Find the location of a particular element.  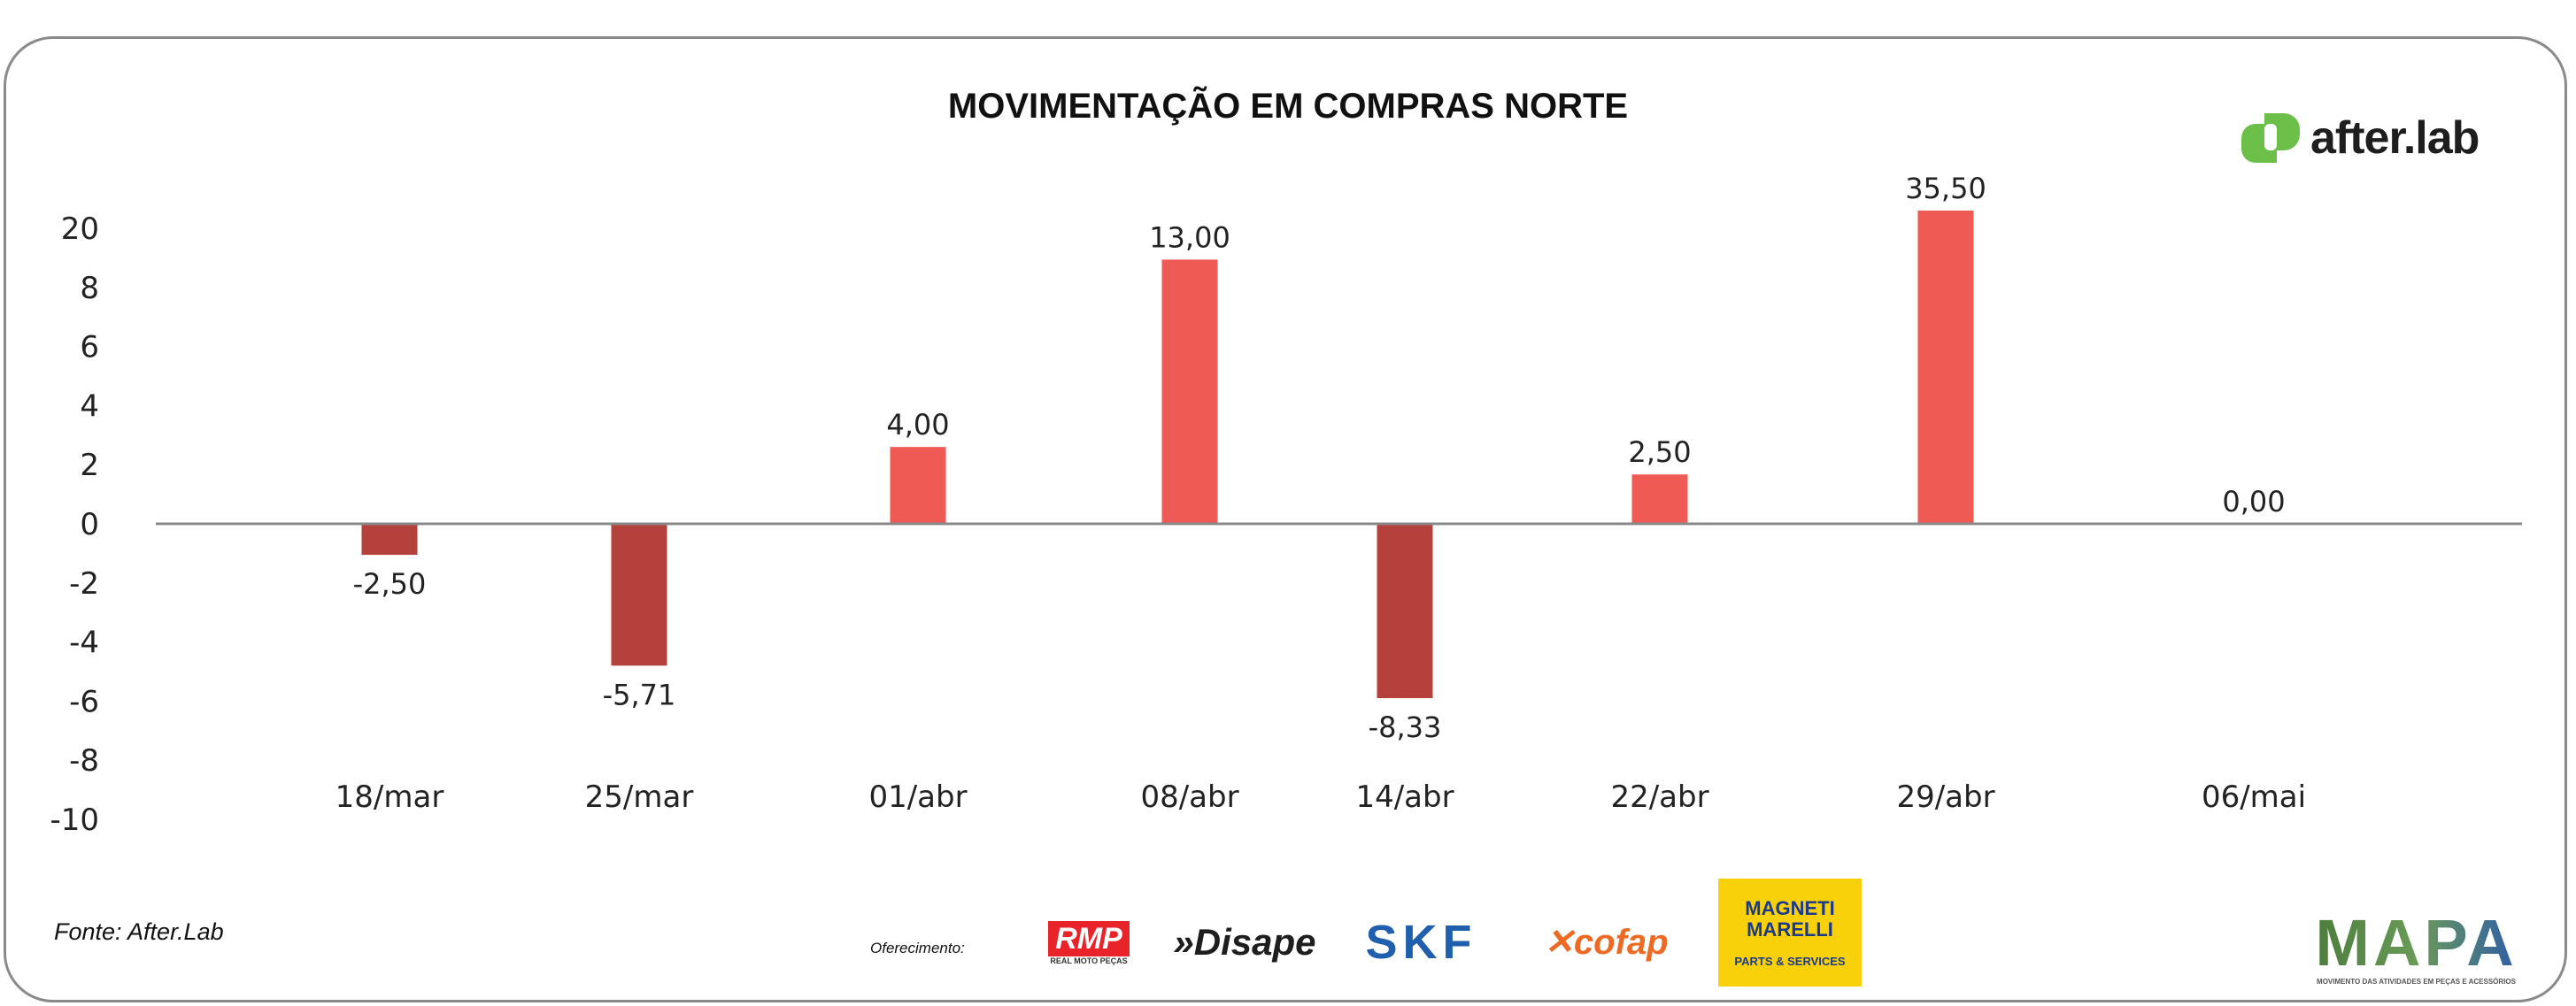

bar-14/abr is located at coordinates (1405, 611).